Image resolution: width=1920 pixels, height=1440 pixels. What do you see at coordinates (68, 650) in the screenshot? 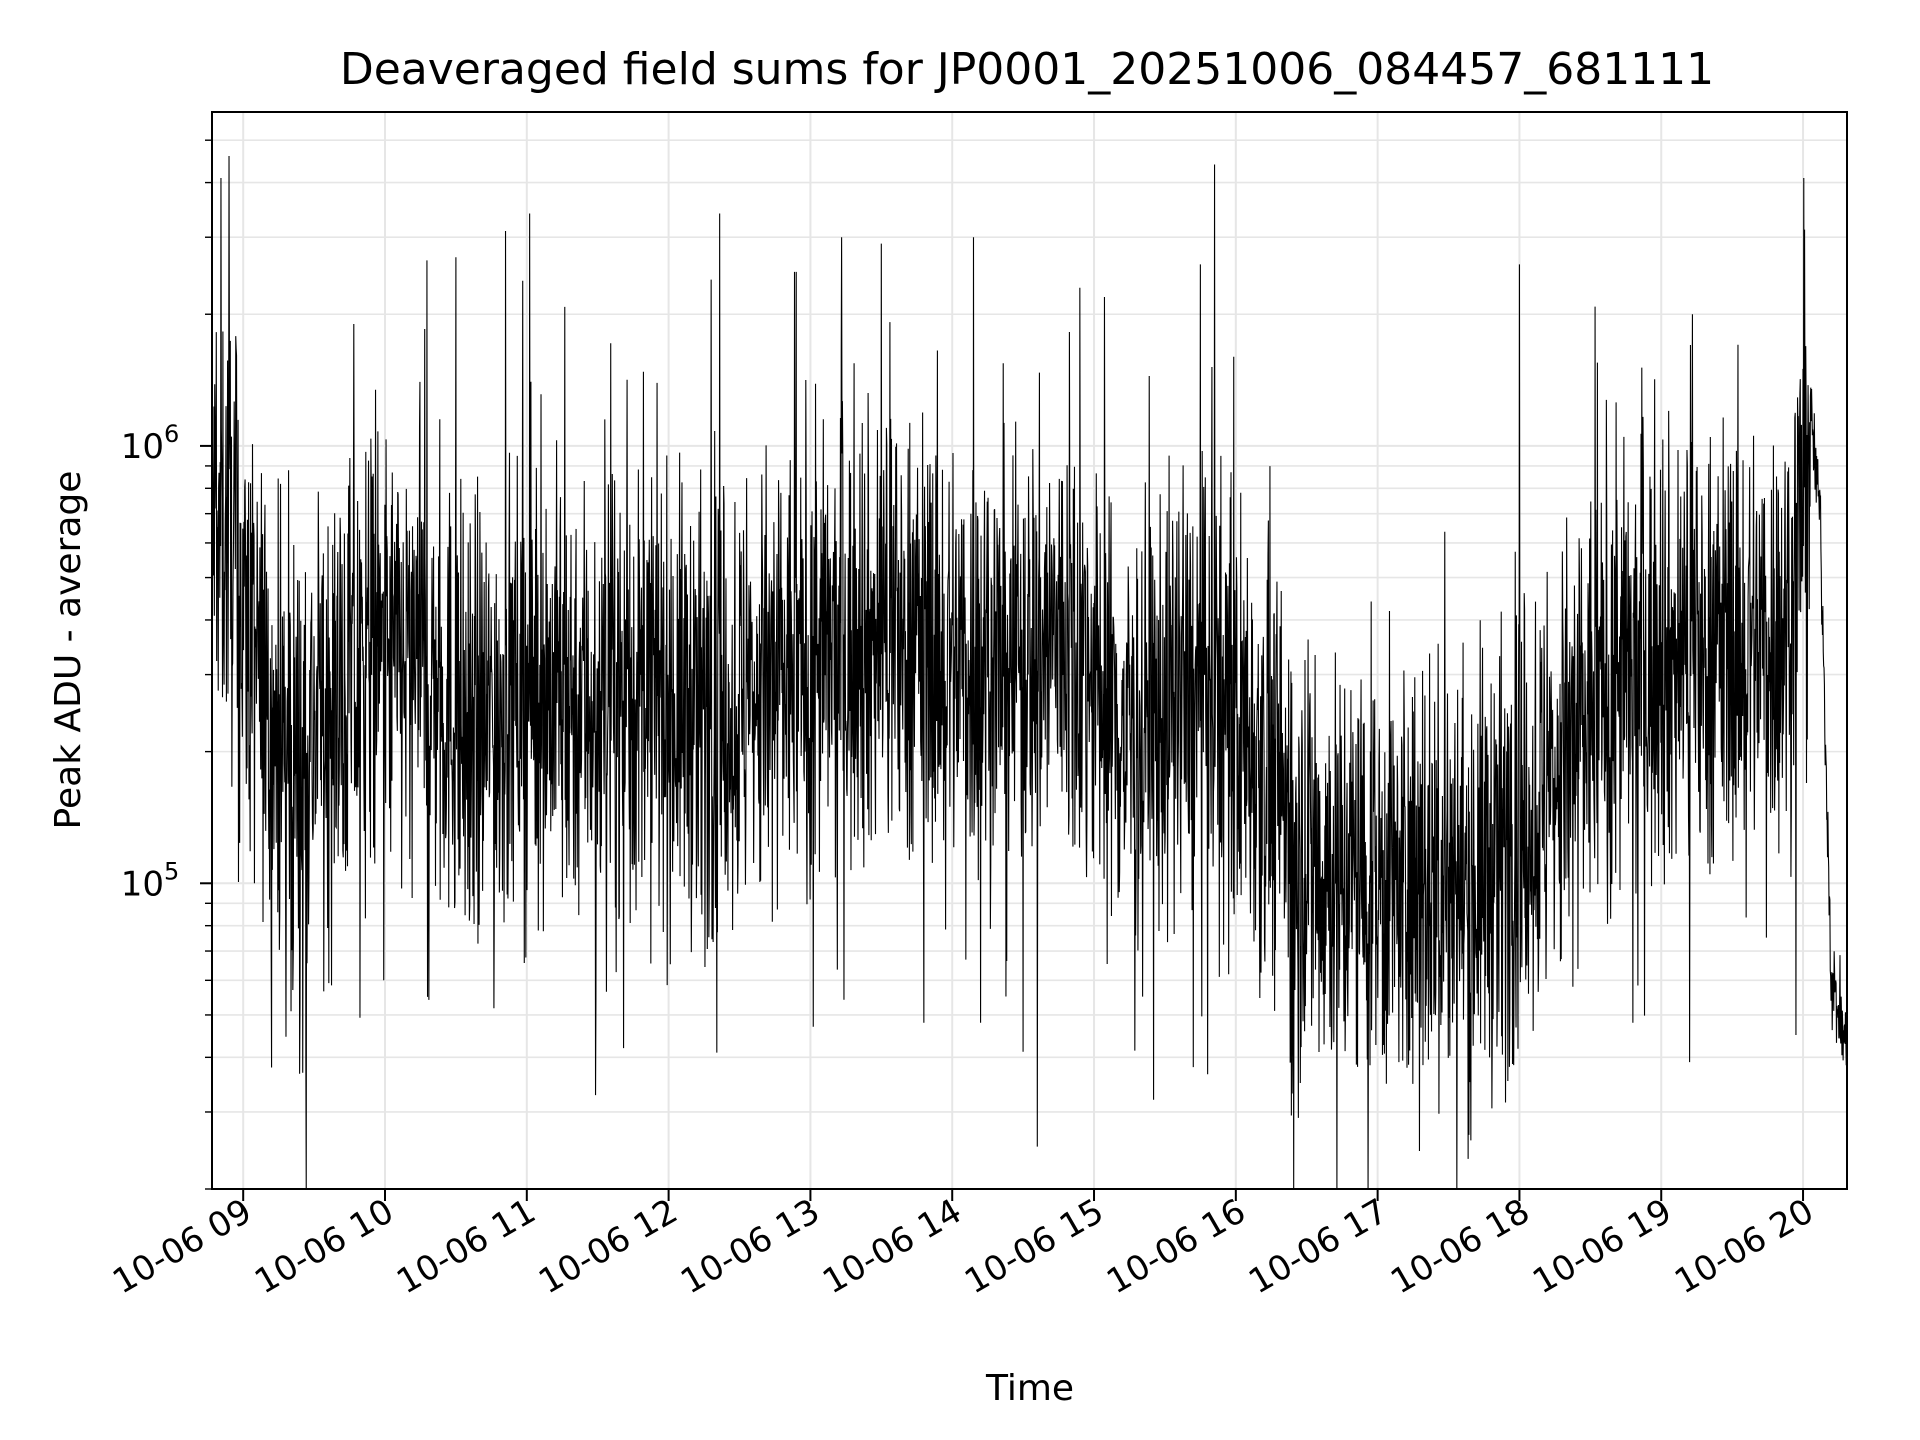
I see `y-axis-label: Peak ADU - average` at bounding box center [68, 650].